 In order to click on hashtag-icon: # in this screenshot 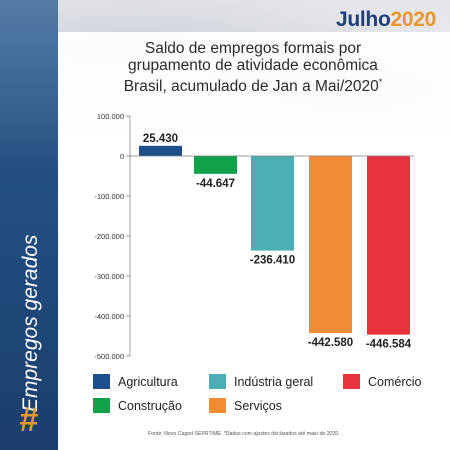, I will do `click(29, 420)`.